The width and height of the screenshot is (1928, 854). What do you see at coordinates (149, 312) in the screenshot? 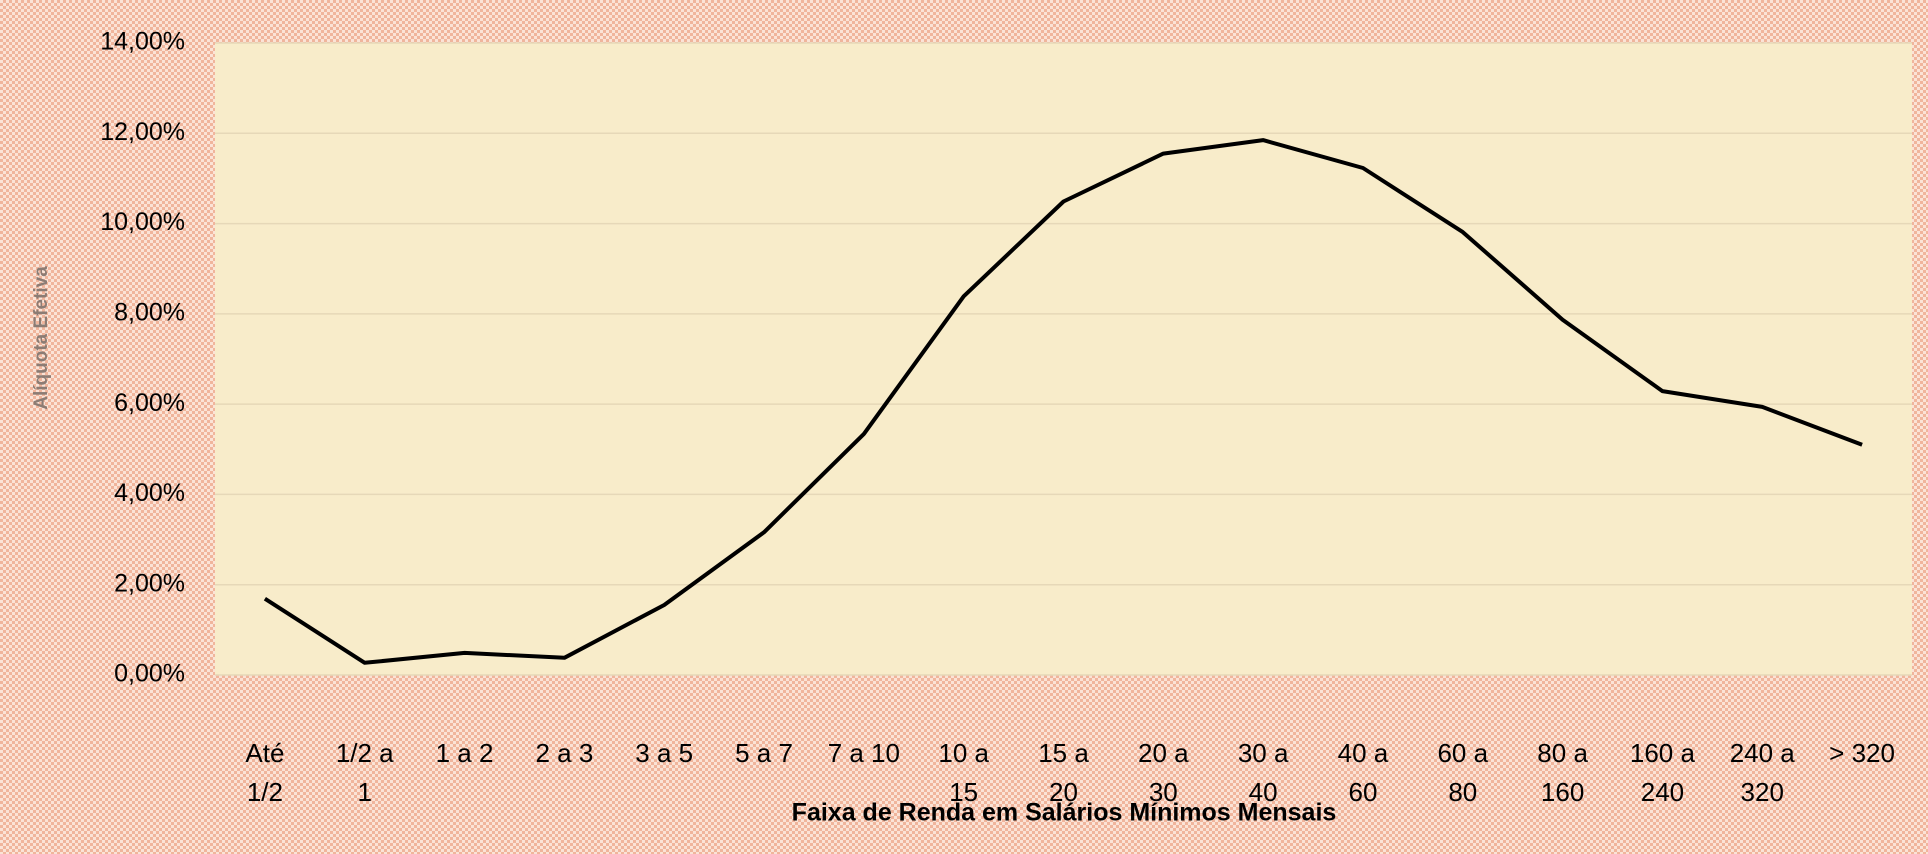
I see `y-tick-label: 8,00%` at bounding box center [149, 312].